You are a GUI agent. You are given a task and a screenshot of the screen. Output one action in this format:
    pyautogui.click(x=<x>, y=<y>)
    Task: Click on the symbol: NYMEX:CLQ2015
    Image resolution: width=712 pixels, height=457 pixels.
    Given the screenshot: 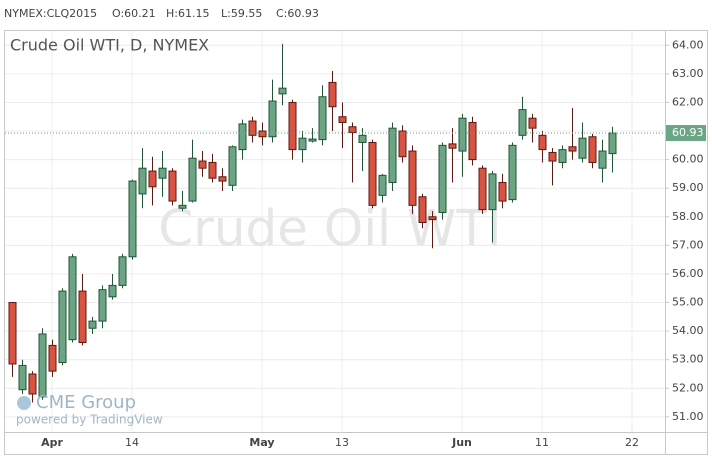 What is the action you would take?
    pyautogui.click(x=50, y=13)
    